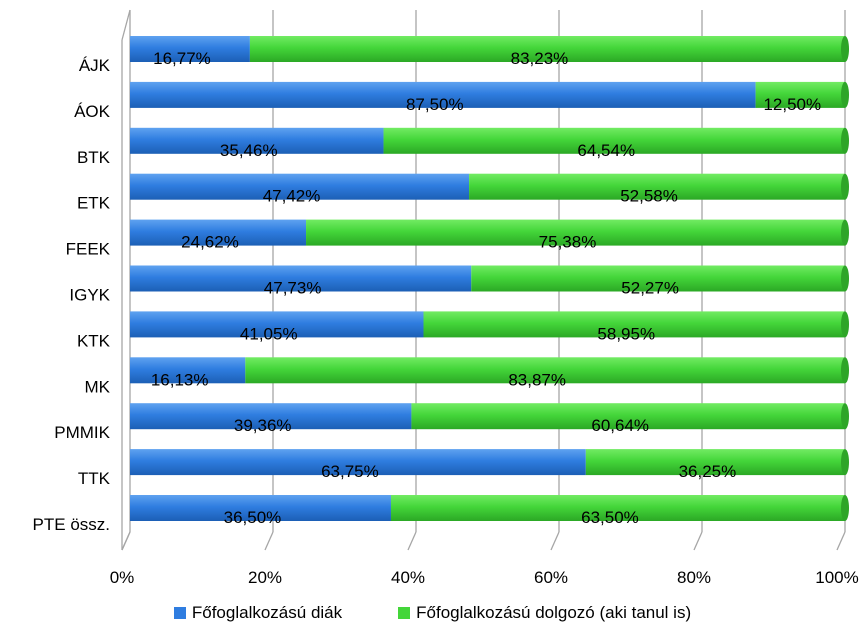 Image resolution: width=865 pixels, height=629 pixels. I want to click on axis-wall-top, so click(126, 25).